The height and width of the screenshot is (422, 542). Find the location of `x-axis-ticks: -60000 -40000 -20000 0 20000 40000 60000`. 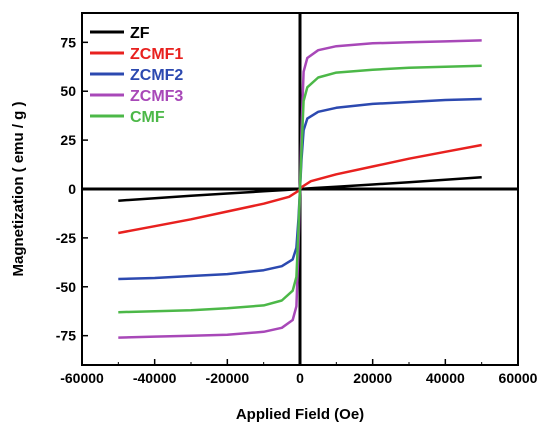

x-axis-ticks: -60000 -40000 -20000 0 20000 40000 60000 is located at coordinates (299, 372).